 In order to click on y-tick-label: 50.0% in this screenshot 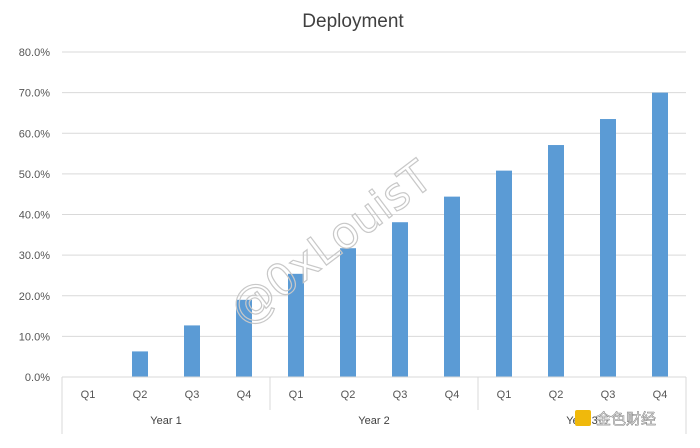, I will do `click(34, 175)`.